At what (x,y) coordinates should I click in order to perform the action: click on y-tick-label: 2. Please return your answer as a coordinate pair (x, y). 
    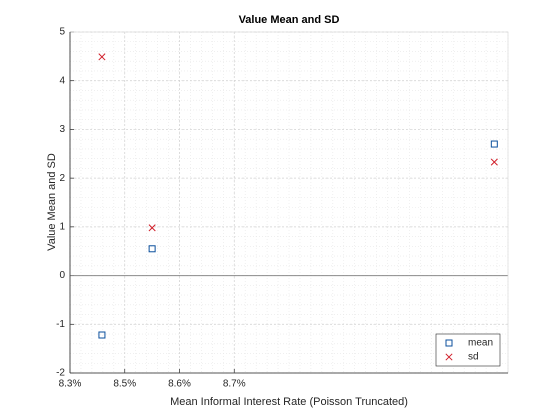
    Looking at the image, I should click on (62, 178).